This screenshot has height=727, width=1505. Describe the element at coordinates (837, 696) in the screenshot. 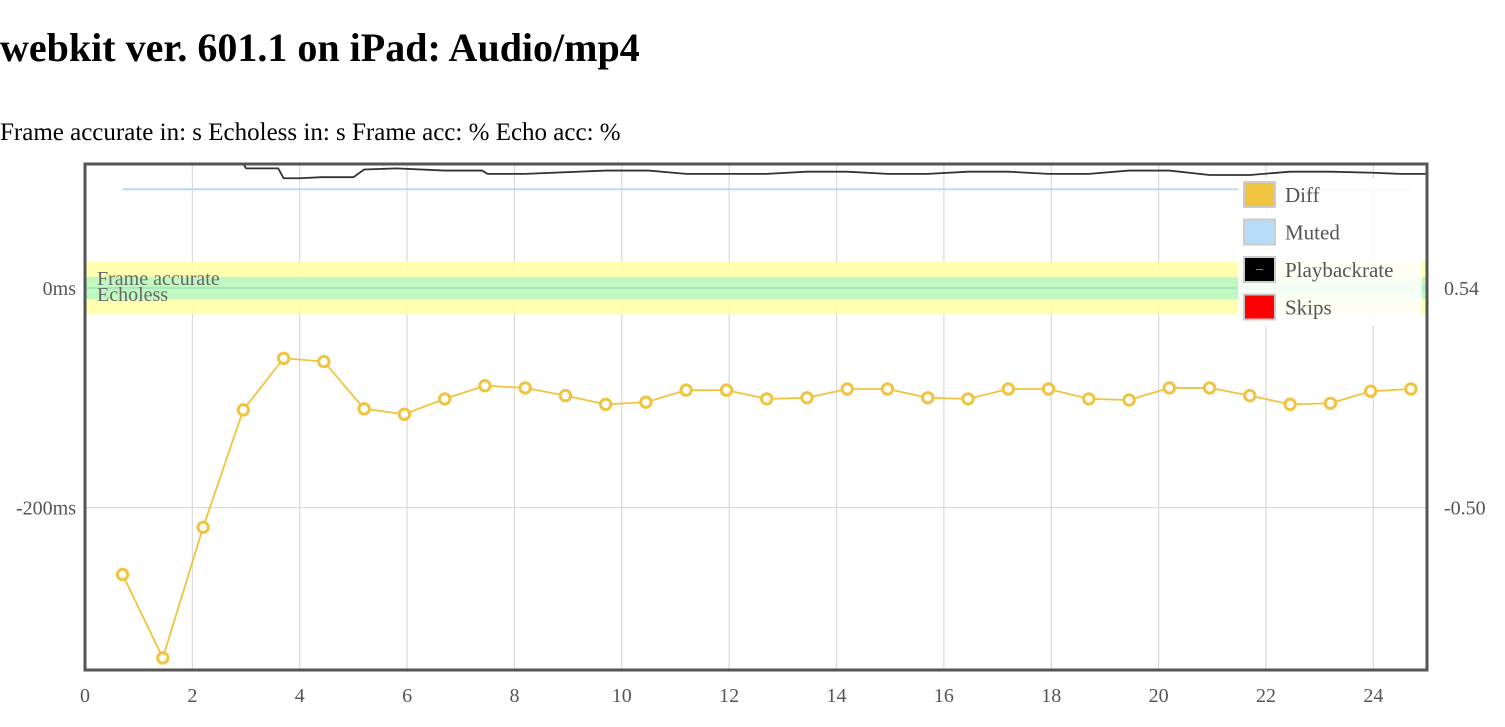

I see `x-tick-label: 14` at that location.